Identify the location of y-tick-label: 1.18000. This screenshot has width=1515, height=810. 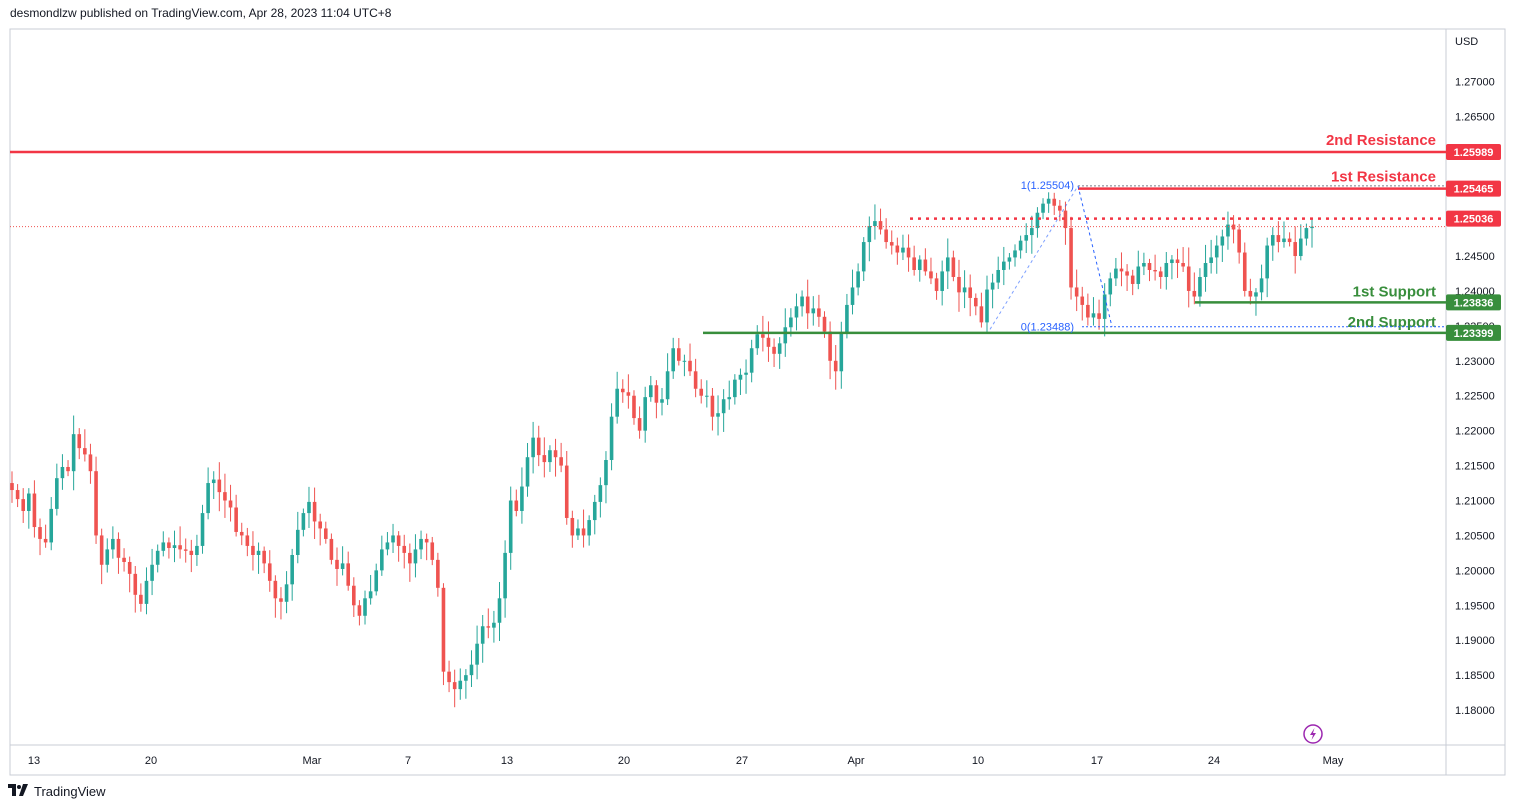
(1475, 711).